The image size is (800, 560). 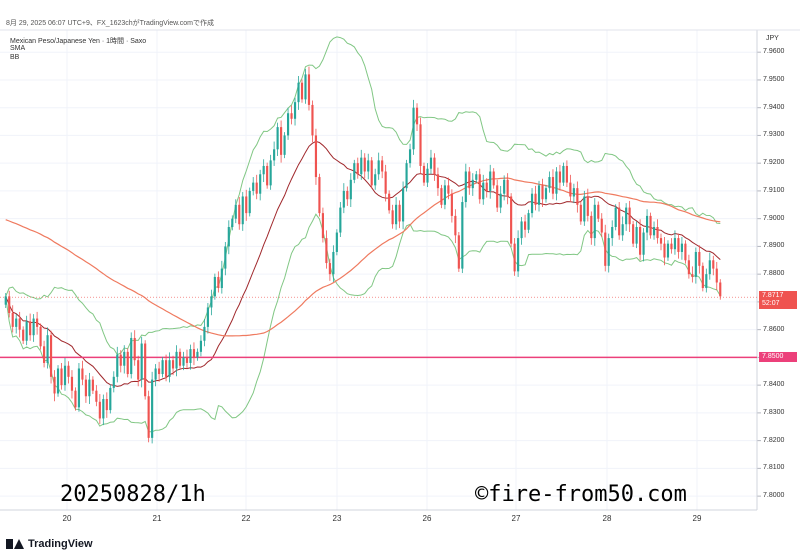 I want to click on tradingview-brand: TradingView, so click(x=49, y=544).